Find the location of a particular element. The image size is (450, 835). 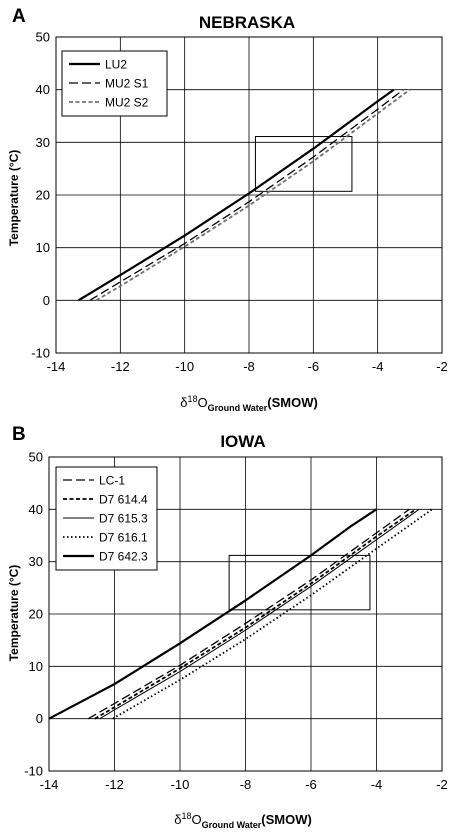

legend-label: LU2 is located at coordinates (116, 65).